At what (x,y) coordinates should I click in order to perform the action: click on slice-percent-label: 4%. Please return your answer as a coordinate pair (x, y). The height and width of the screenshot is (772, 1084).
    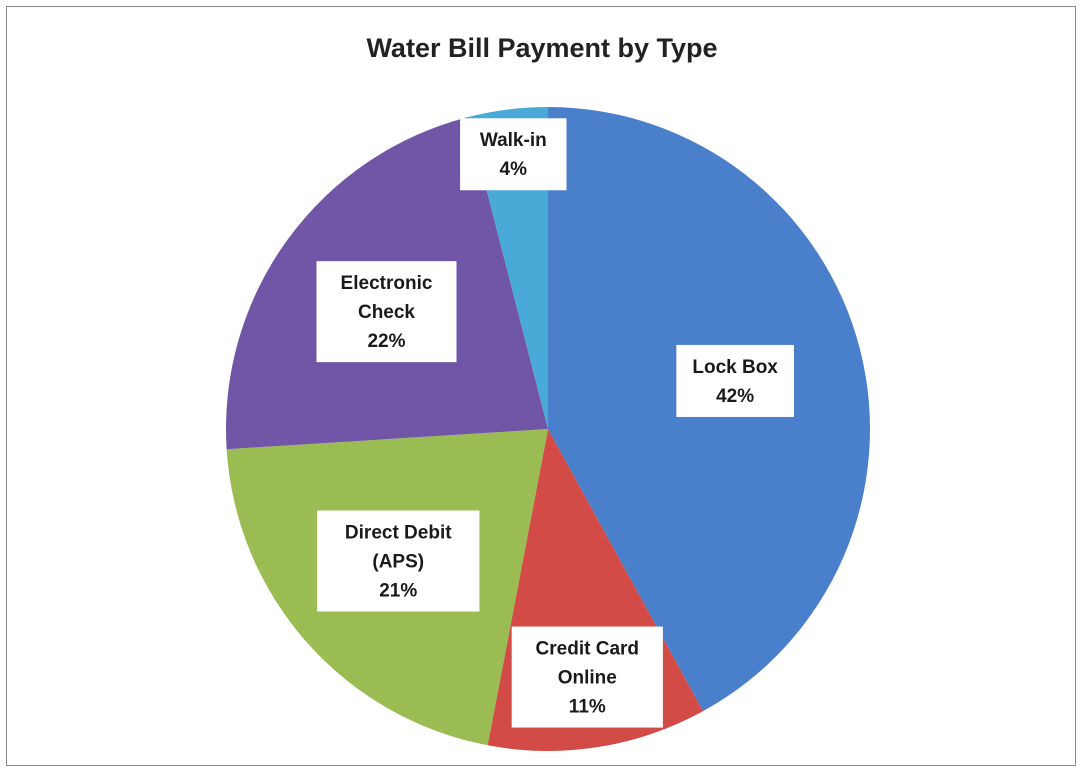
    Looking at the image, I should click on (514, 169).